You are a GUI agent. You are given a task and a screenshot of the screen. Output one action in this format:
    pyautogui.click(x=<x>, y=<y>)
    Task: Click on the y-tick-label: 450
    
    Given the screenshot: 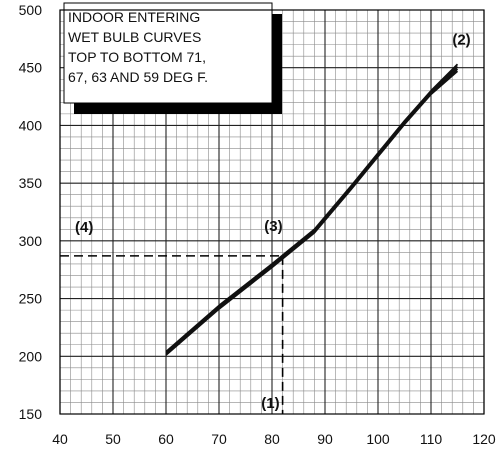 What is the action you would take?
    pyautogui.click(x=31, y=68)
    